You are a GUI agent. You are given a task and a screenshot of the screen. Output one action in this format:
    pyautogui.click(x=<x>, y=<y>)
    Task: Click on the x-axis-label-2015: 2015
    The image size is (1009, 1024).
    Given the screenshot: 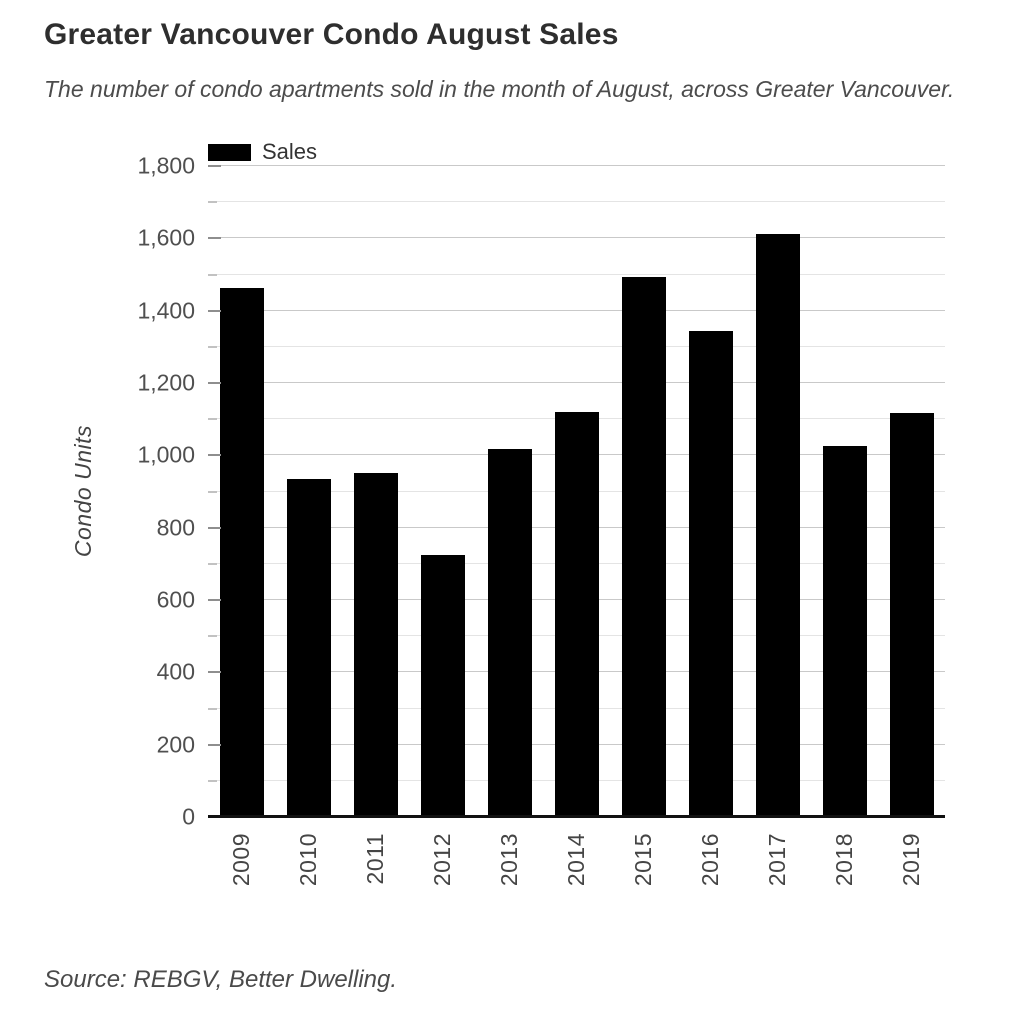 What is the action you would take?
    pyautogui.click(x=643, y=881)
    